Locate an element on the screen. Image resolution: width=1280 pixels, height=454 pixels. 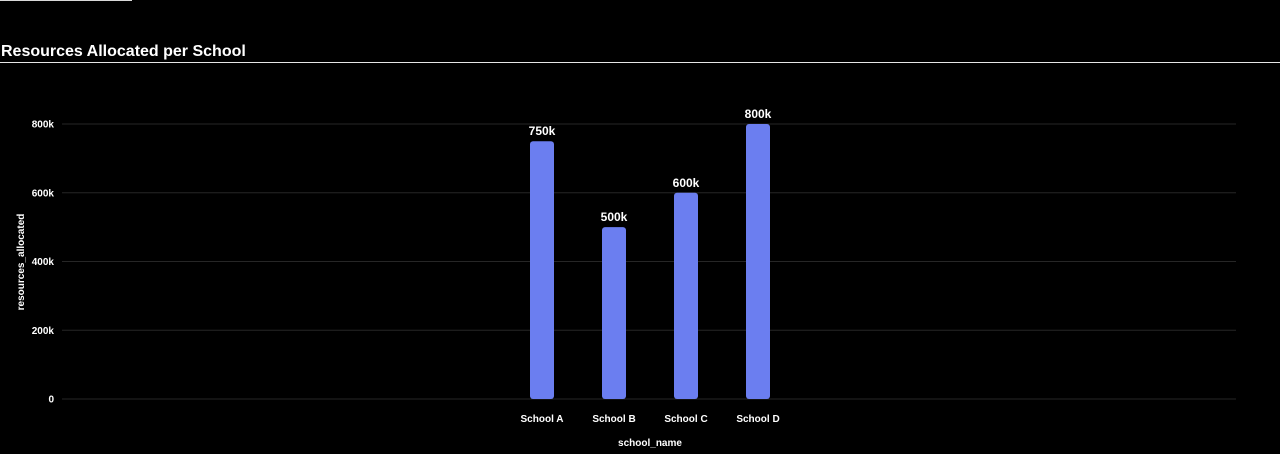
title-divider is located at coordinates (640, 62).